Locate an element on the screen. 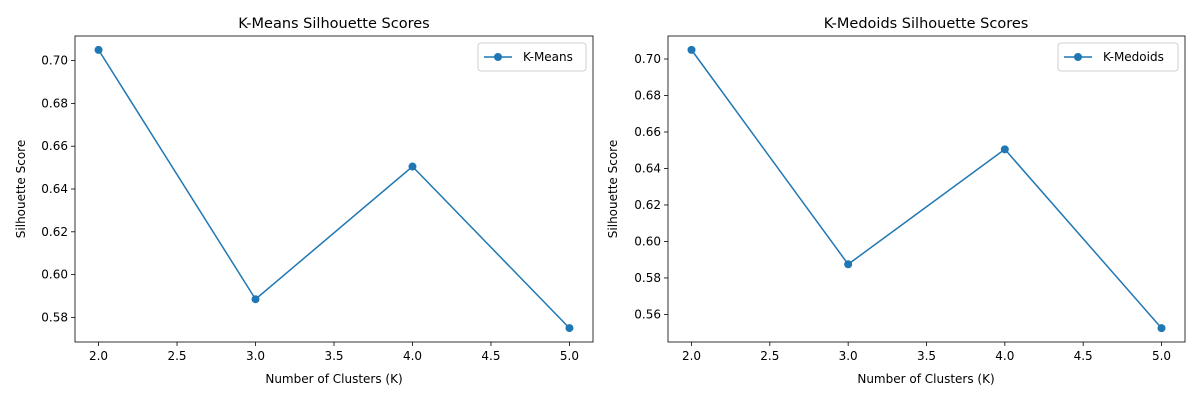  legend-label: K-Medoids is located at coordinates (1133, 57).